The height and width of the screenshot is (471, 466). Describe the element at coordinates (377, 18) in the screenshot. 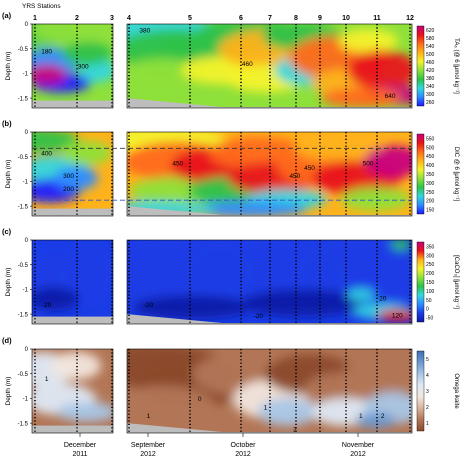

I see `station-number-11: 11` at that location.